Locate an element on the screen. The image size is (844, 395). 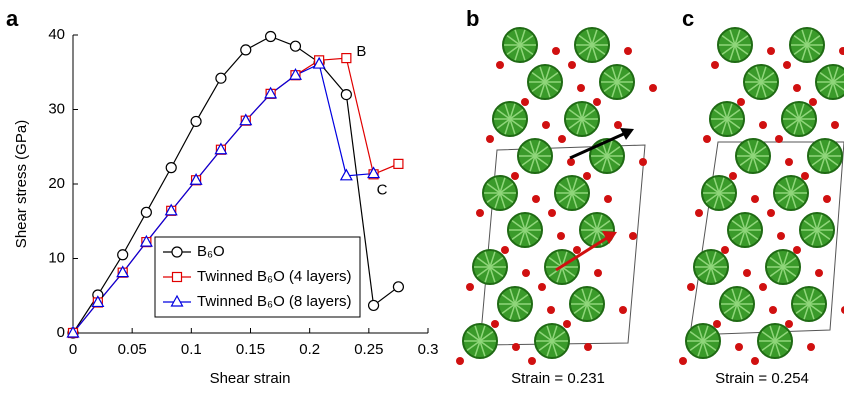
arrowhead is located at coordinates (627, 134).